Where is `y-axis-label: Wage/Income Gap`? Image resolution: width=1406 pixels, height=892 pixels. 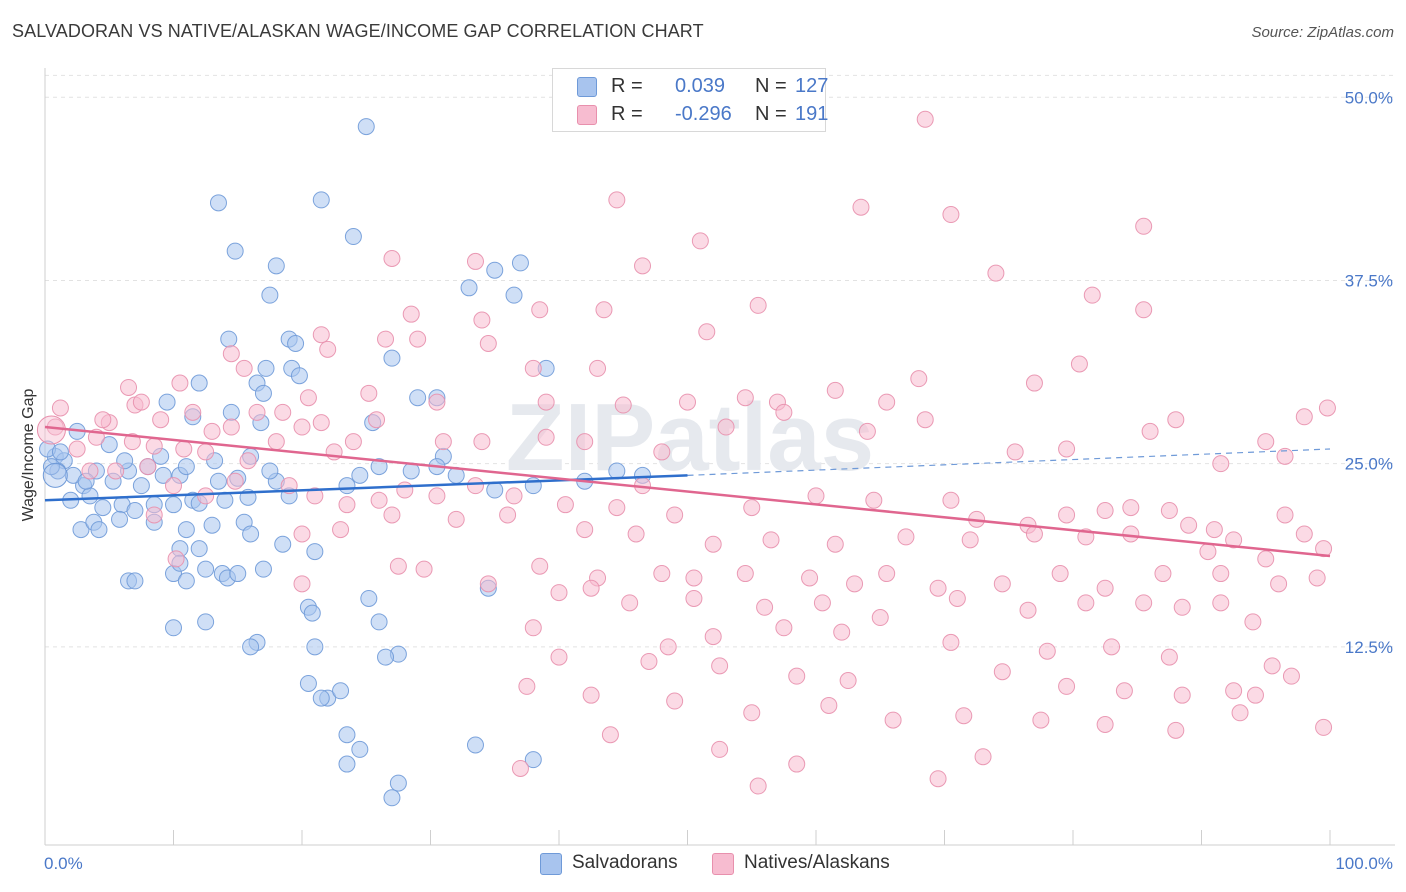 y-axis-label: Wage/Income Gap is located at coordinates (28, 455).